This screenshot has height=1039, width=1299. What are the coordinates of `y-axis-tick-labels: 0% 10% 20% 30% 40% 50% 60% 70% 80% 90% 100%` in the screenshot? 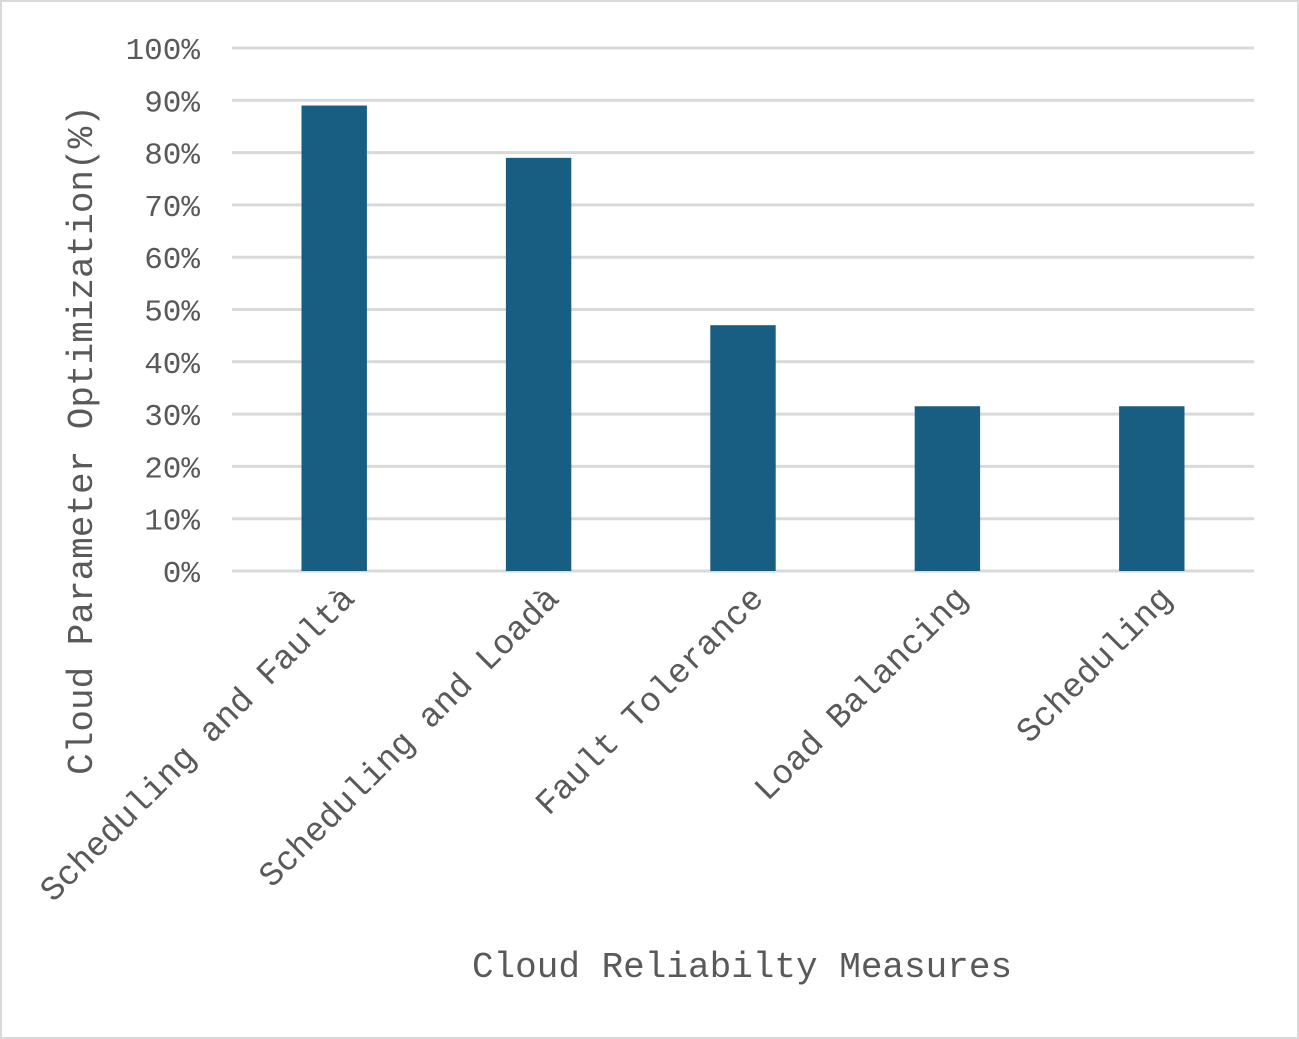 It's located at (163, 313).